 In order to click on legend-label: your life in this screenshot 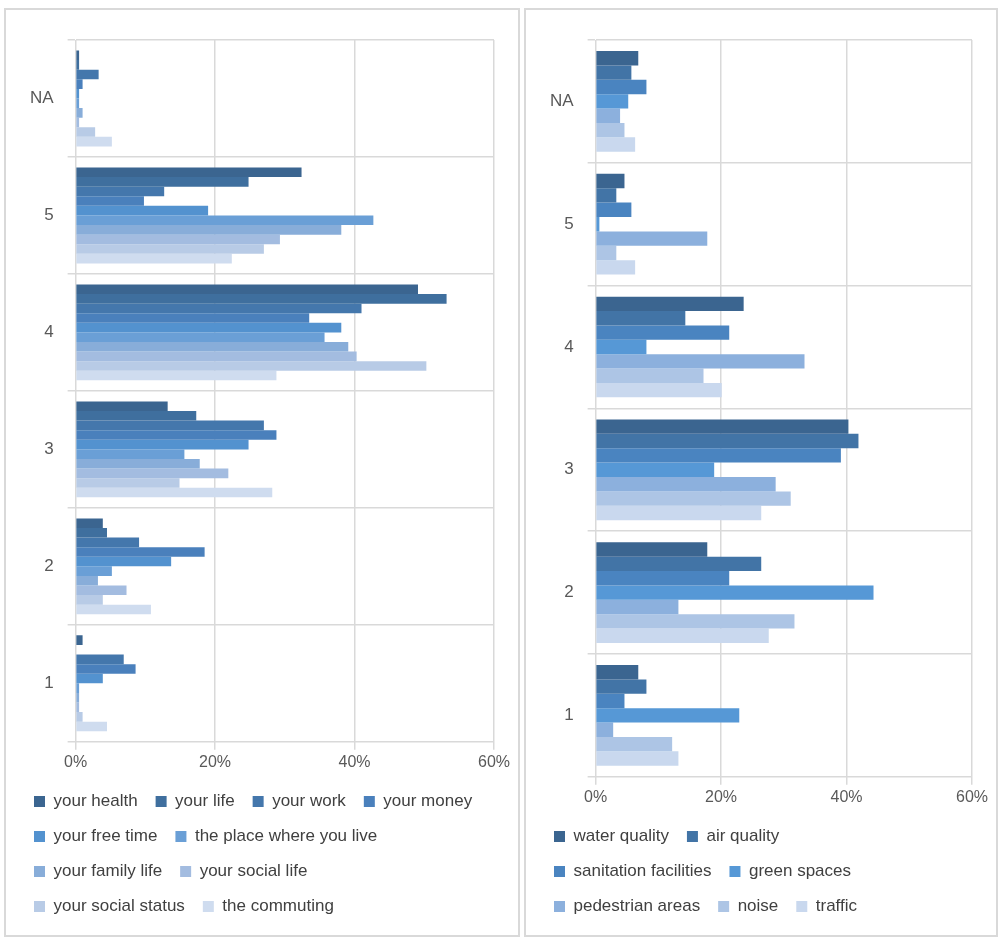, I will do `click(205, 801)`.